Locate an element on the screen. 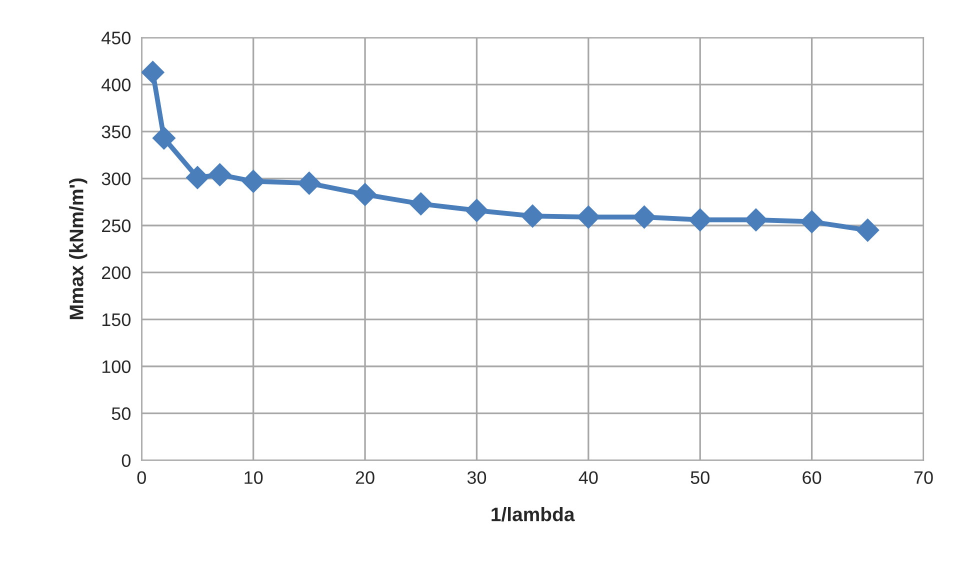 The image size is (957, 579). x-tick-label: 20 is located at coordinates (365, 477).